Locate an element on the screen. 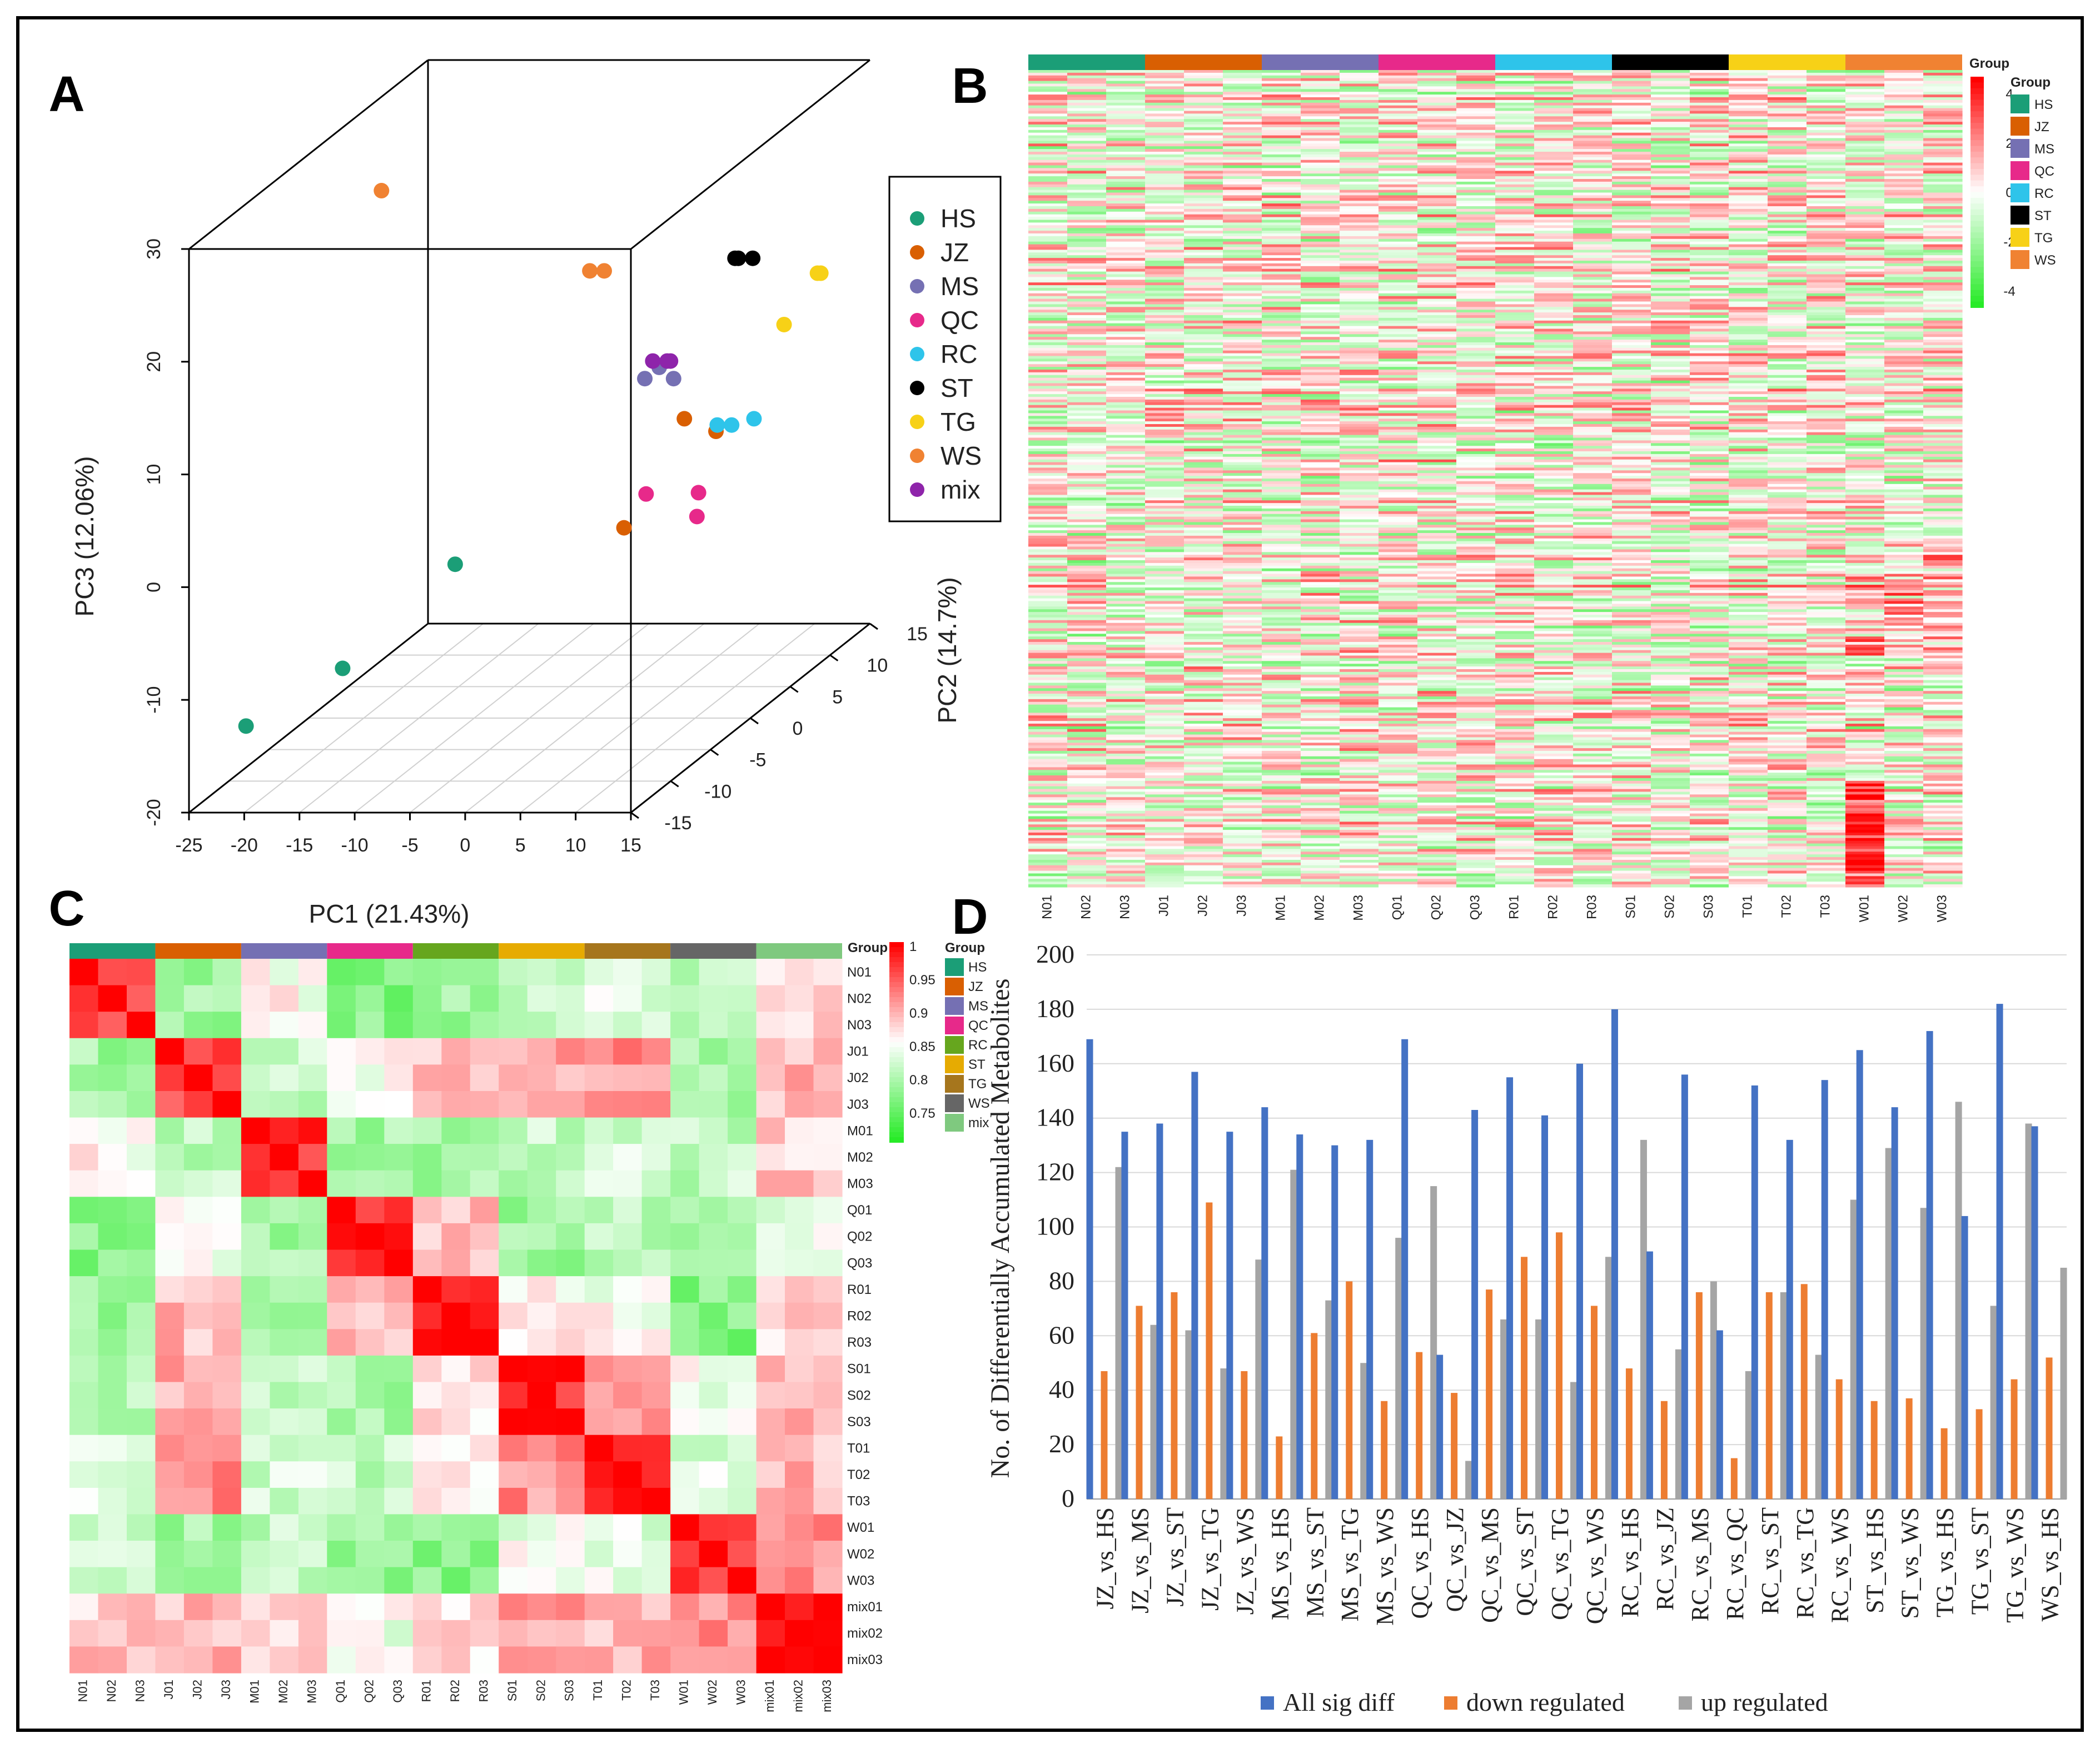 This screenshot has width=2100, height=1748. pca-legend-label: QC is located at coordinates (959, 320).